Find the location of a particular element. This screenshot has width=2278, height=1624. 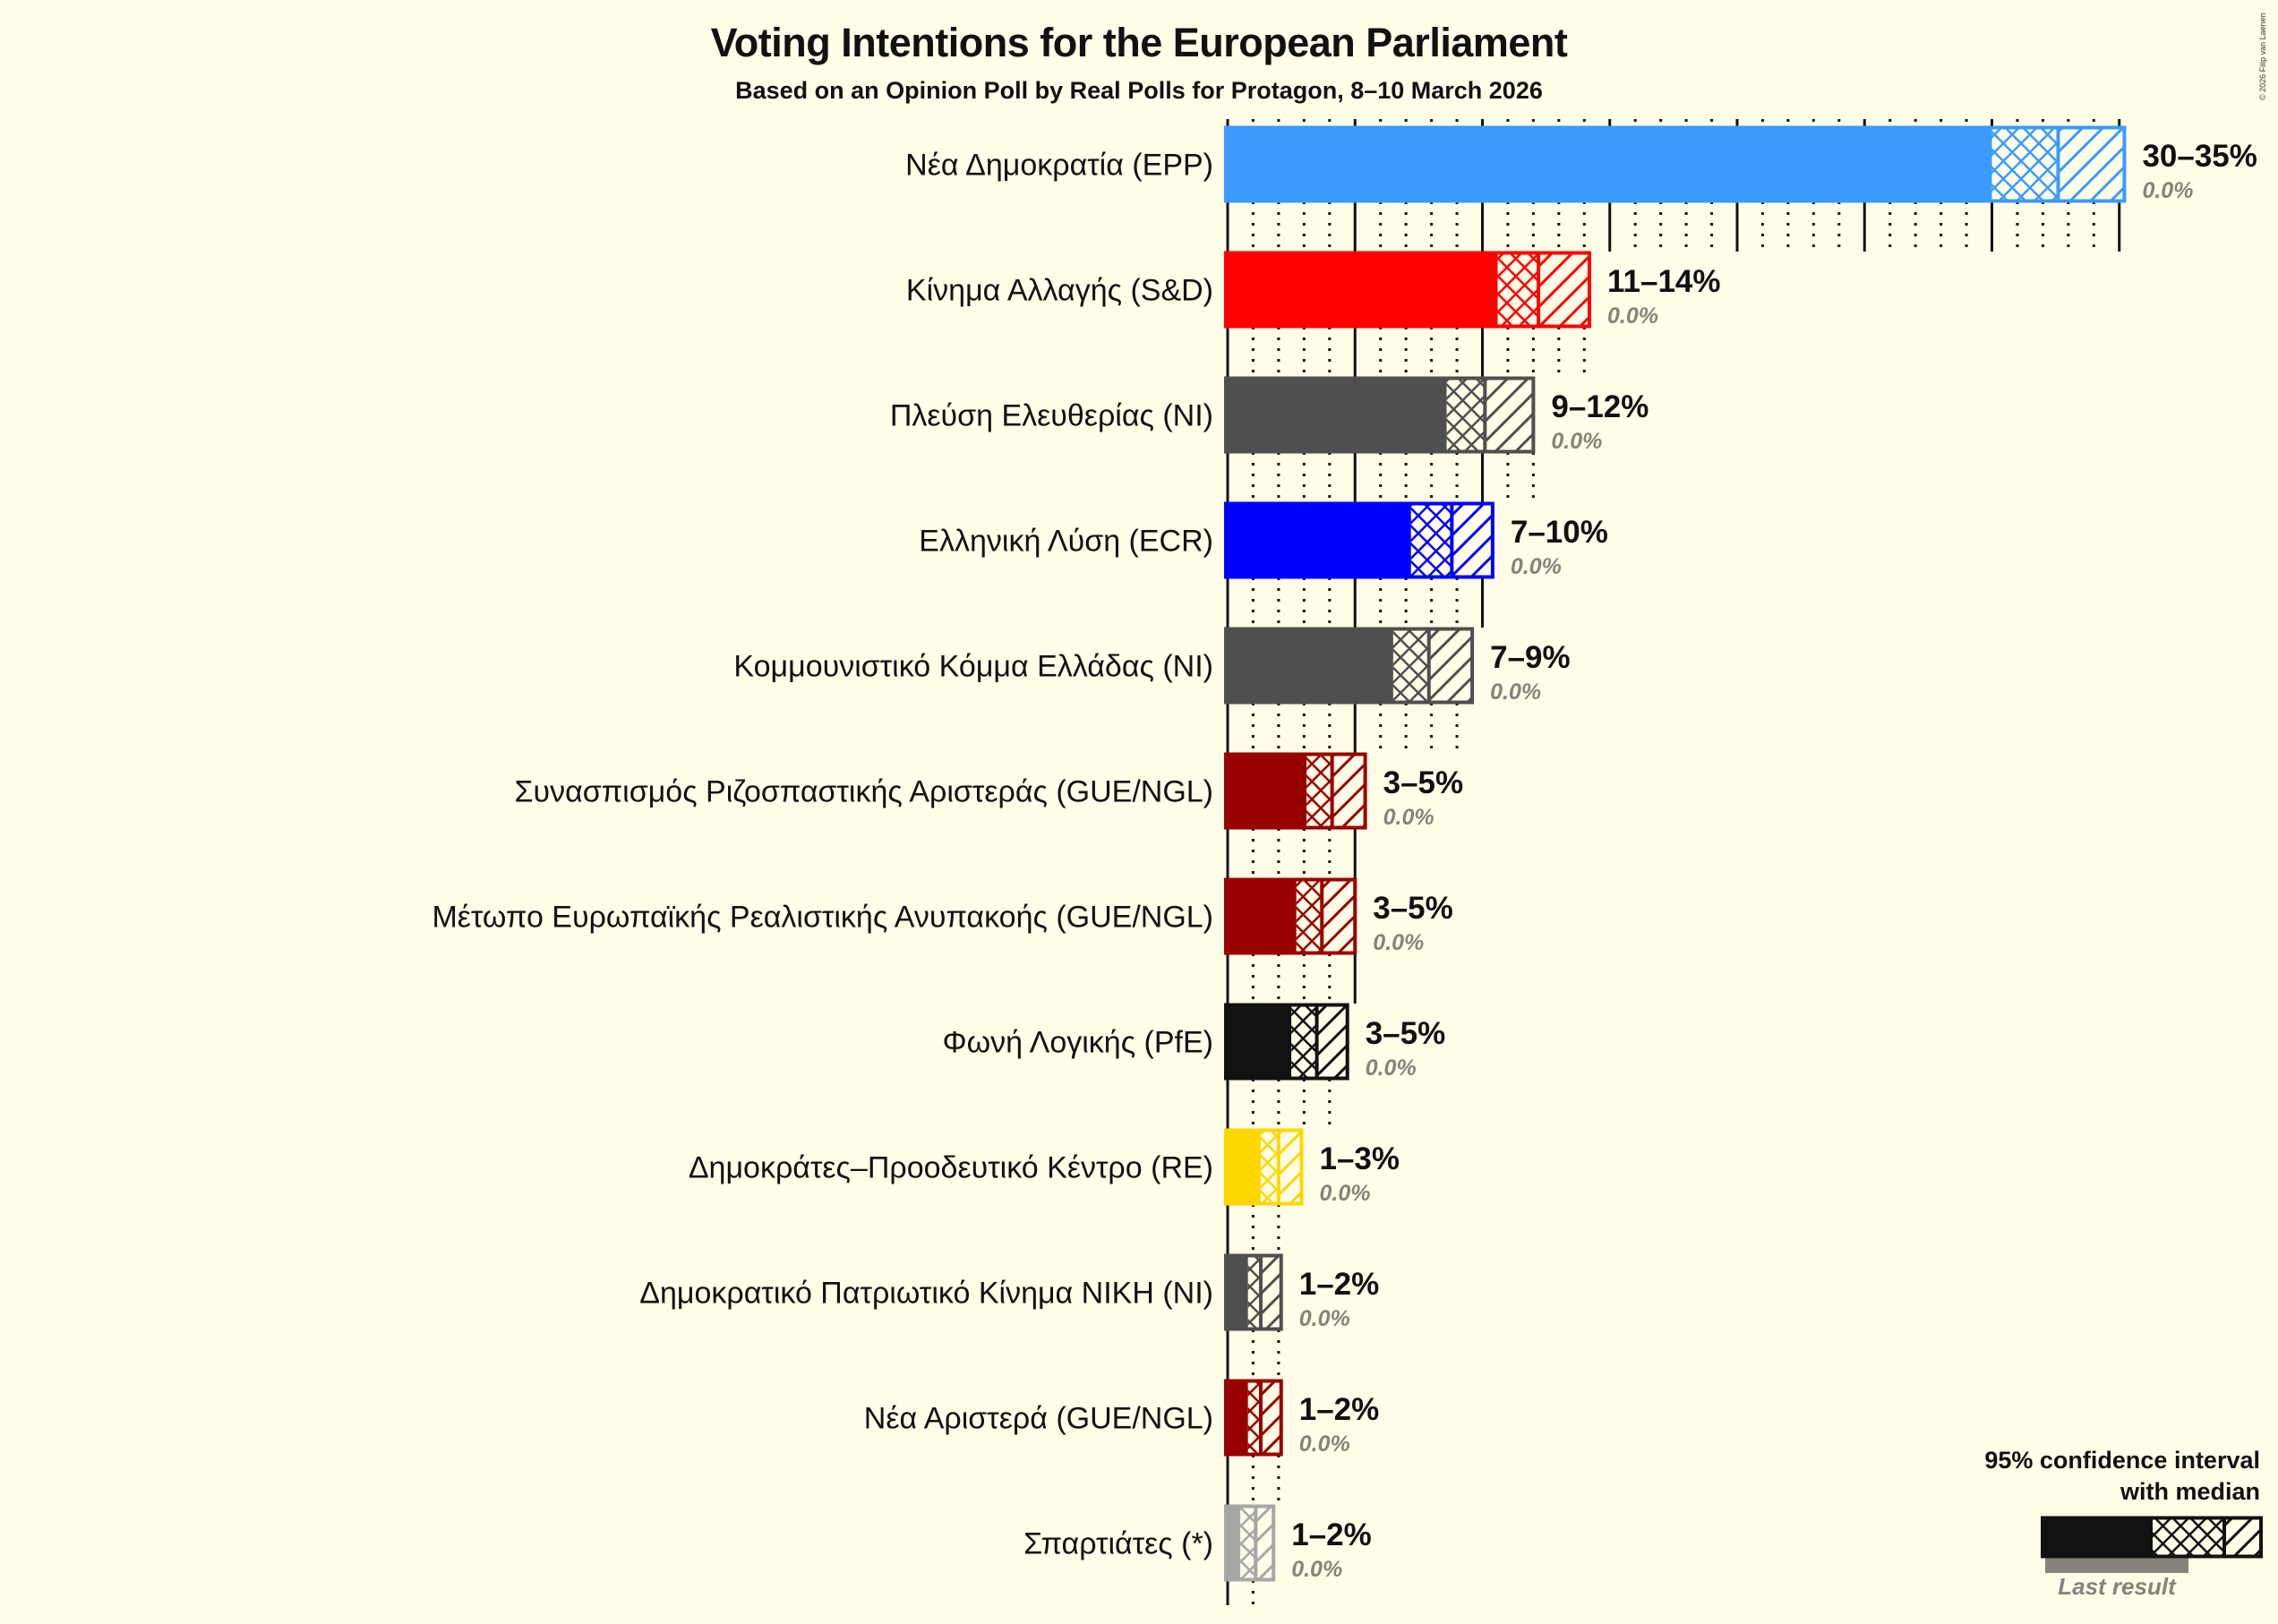

party-label: Φωνή Λογικής (PfE) is located at coordinates (1078, 1043).